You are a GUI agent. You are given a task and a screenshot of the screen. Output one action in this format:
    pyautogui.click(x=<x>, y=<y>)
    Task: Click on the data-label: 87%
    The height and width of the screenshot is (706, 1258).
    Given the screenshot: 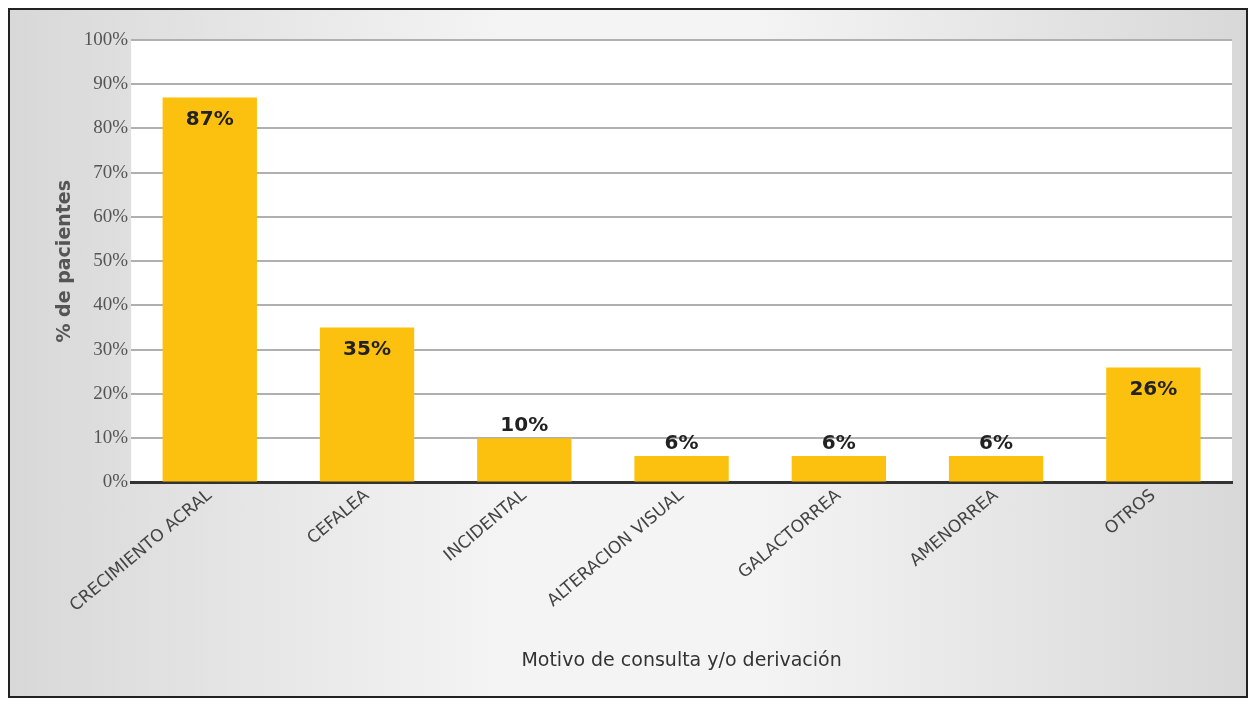 What is the action you would take?
    pyautogui.click(x=209, y=117)
    